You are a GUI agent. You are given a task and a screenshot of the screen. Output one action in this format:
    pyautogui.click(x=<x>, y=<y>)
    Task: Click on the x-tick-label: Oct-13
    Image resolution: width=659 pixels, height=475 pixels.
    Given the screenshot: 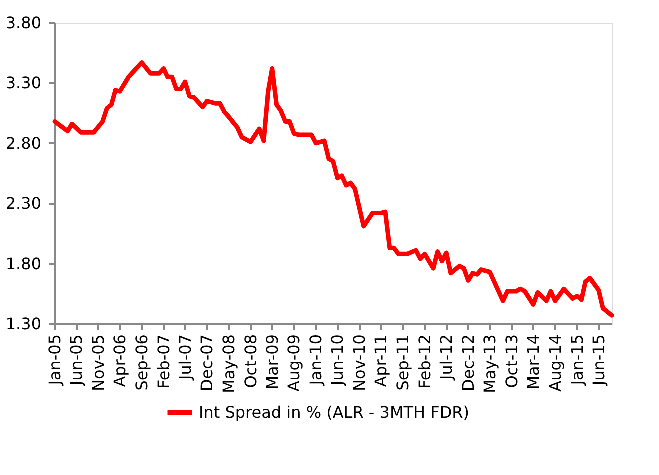 What is the action you would take?
    pyautogui.click(x=512, y=361)
    